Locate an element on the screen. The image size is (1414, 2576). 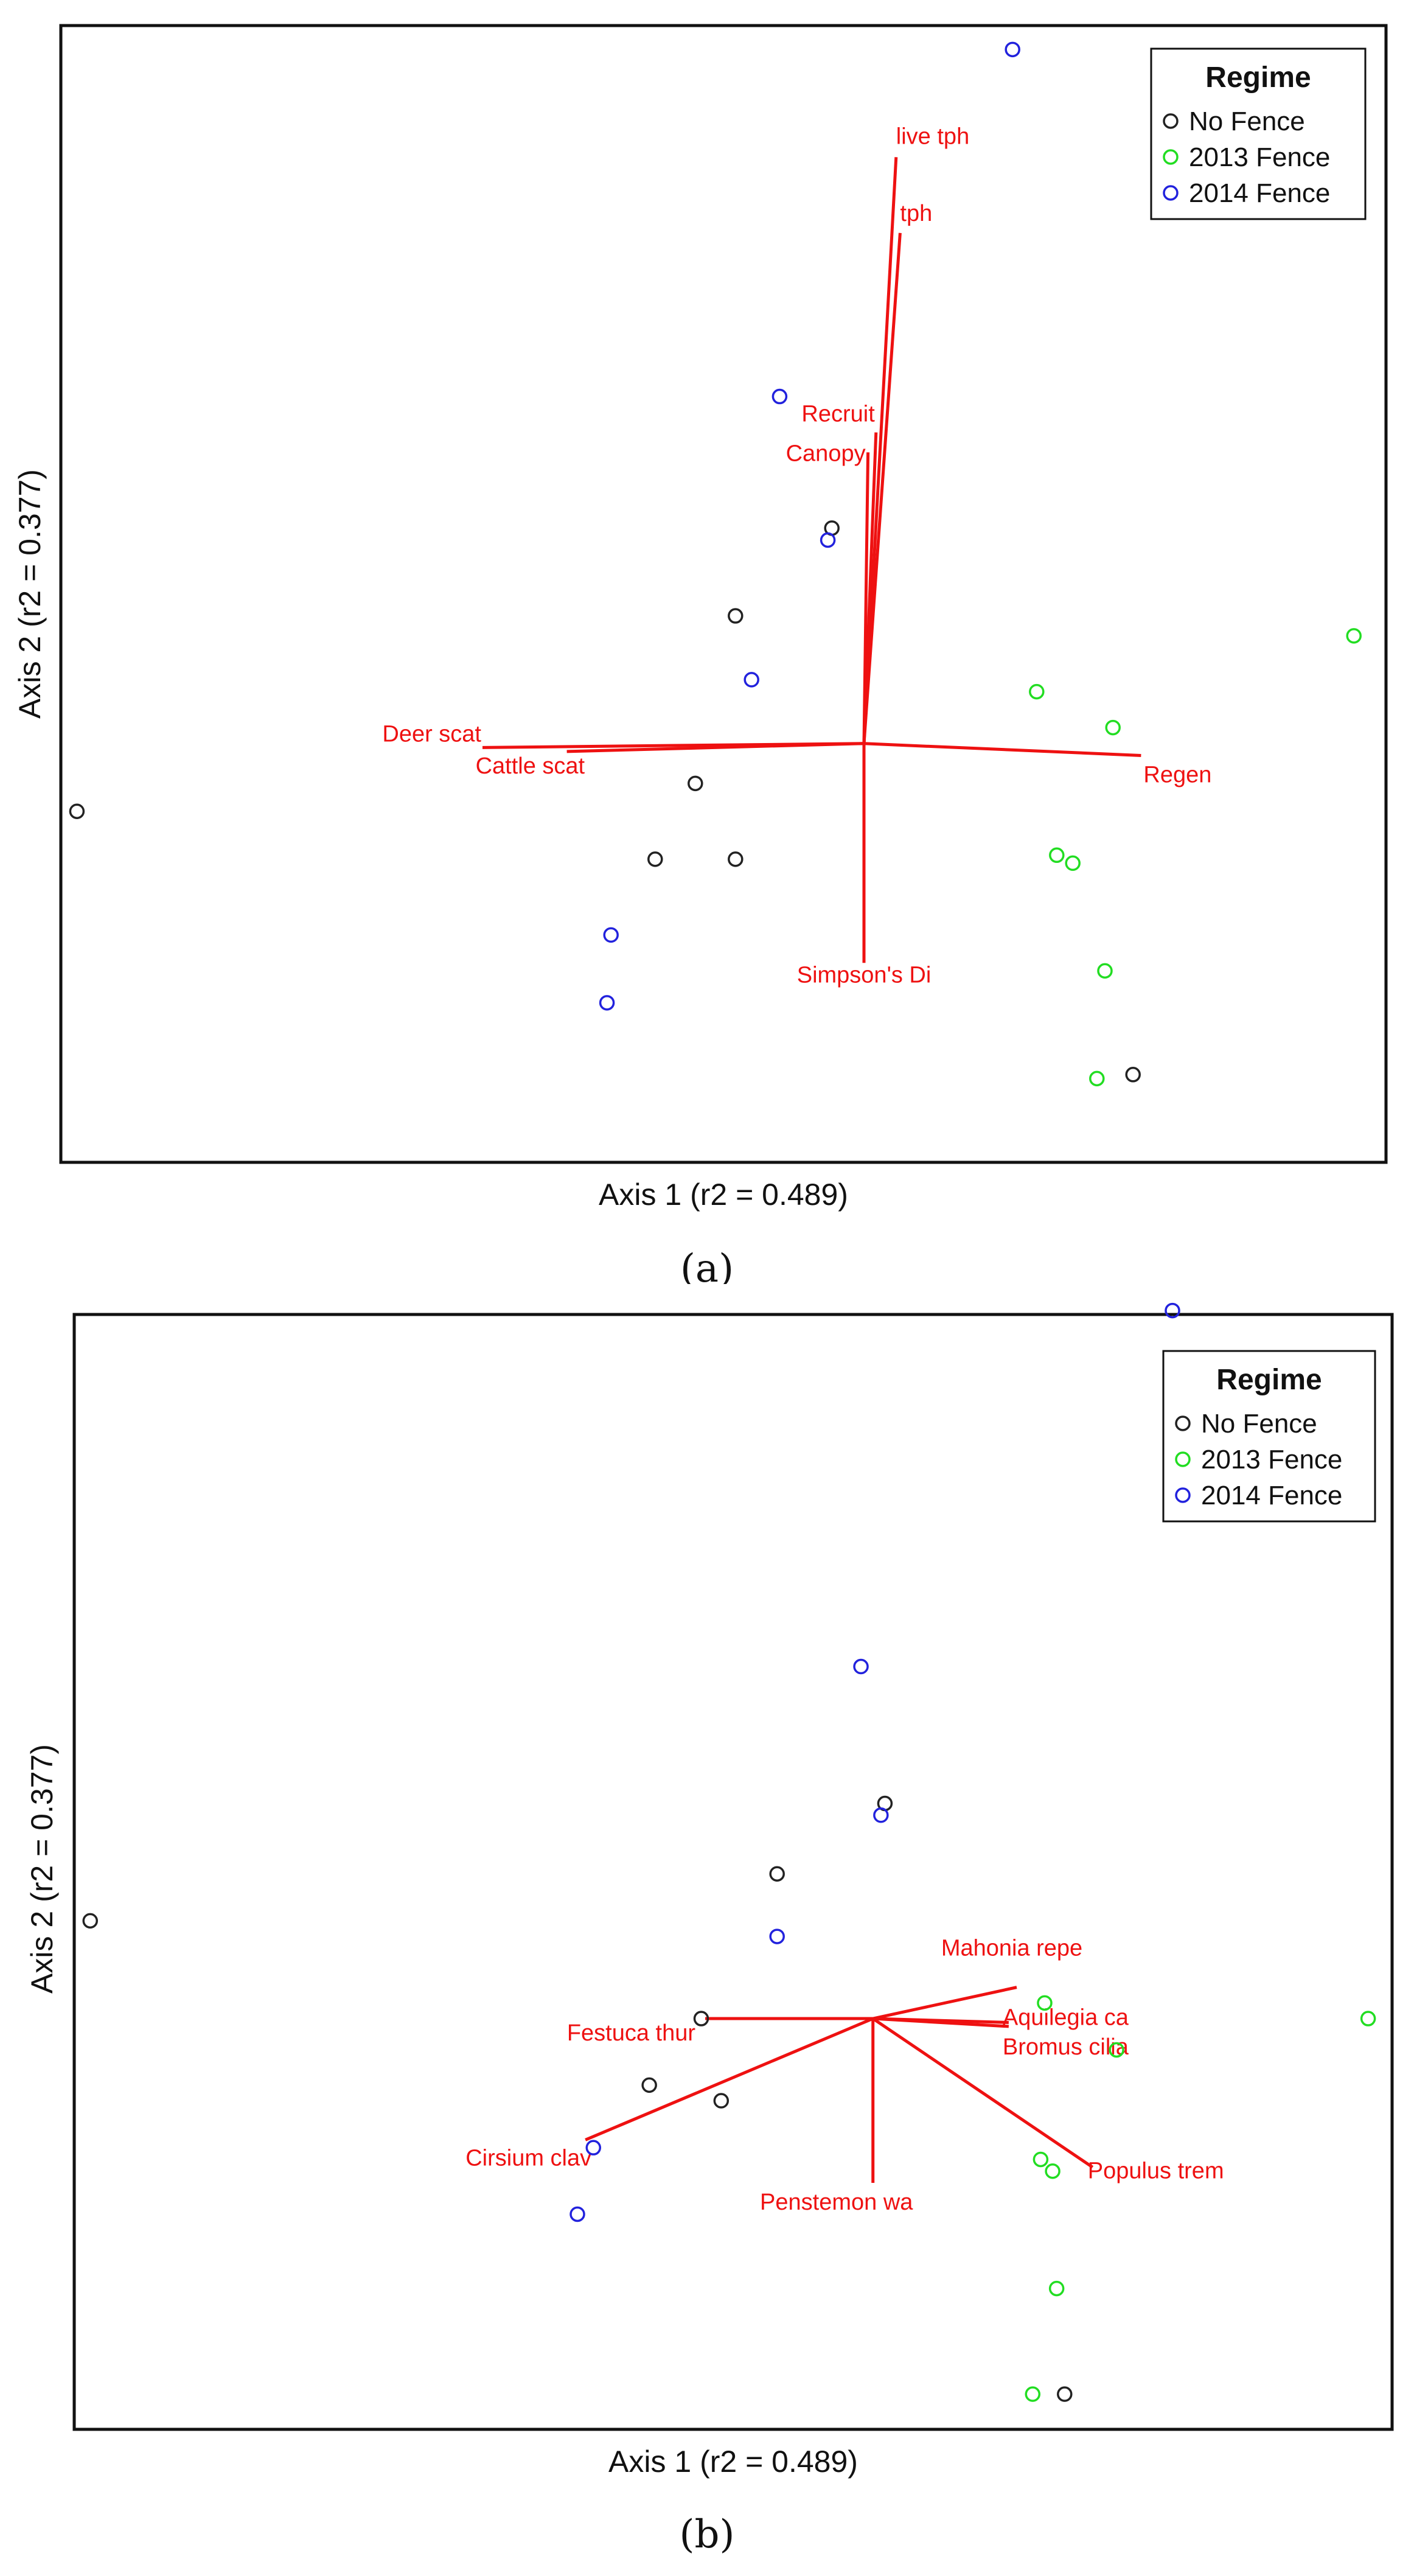
vector-label: Aquilegia ca is located at coordinates (1066, 2018).